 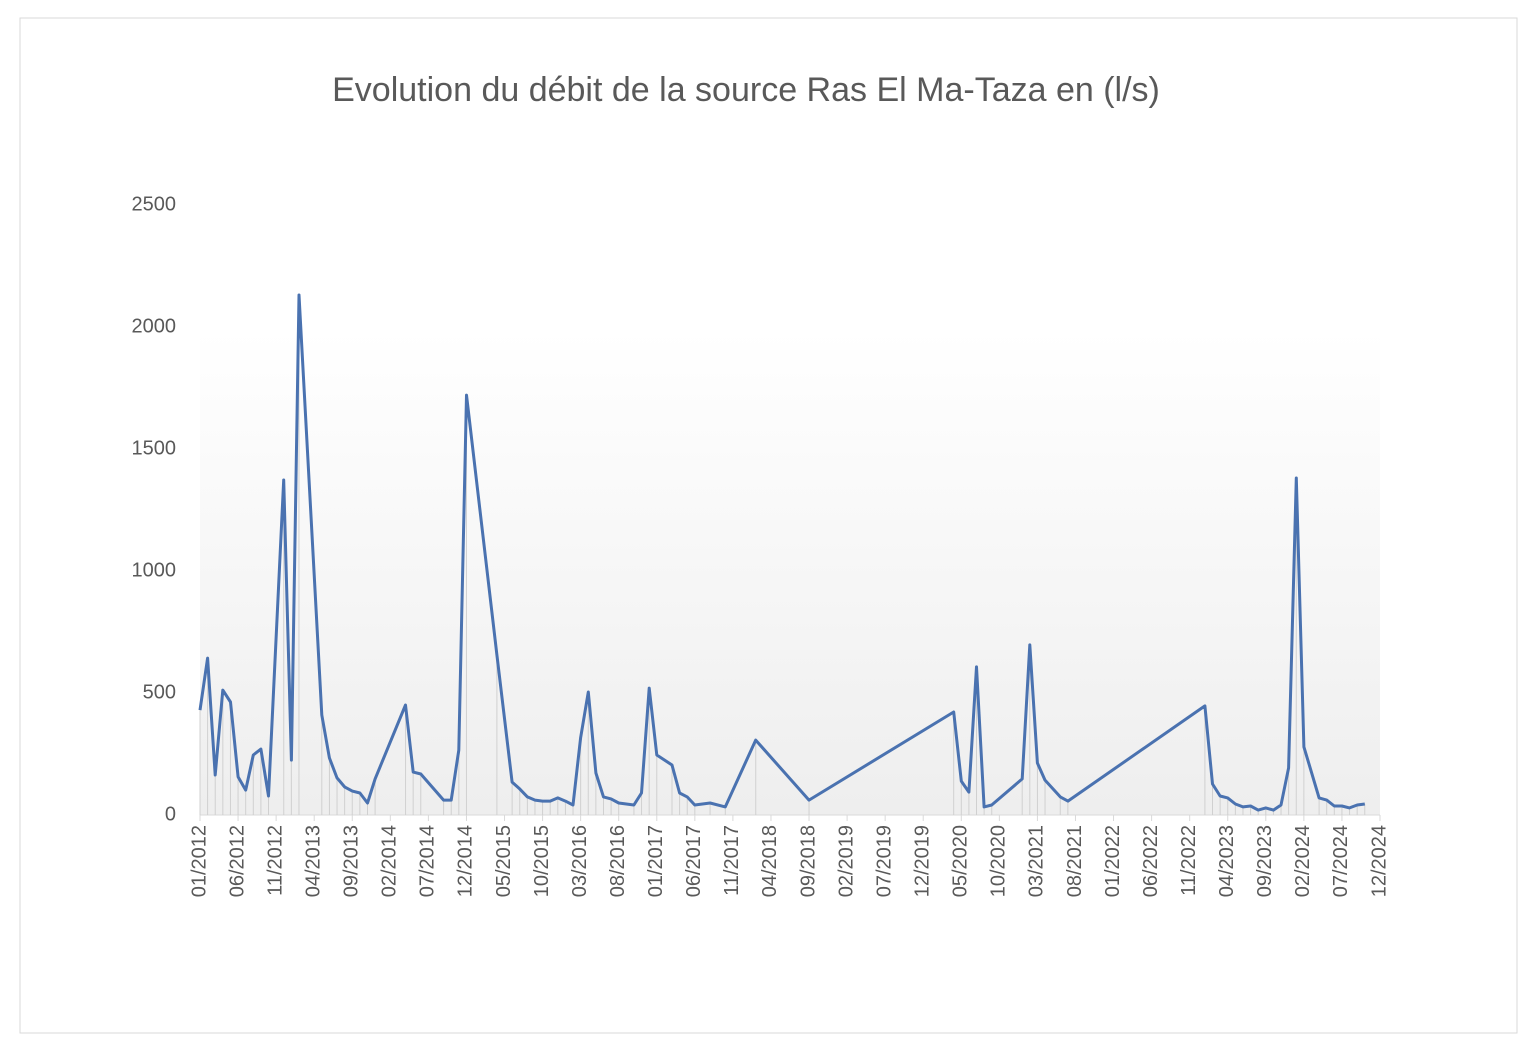 I want to click on x-tick-label: 03/2021, so click(x=1037, y=861).